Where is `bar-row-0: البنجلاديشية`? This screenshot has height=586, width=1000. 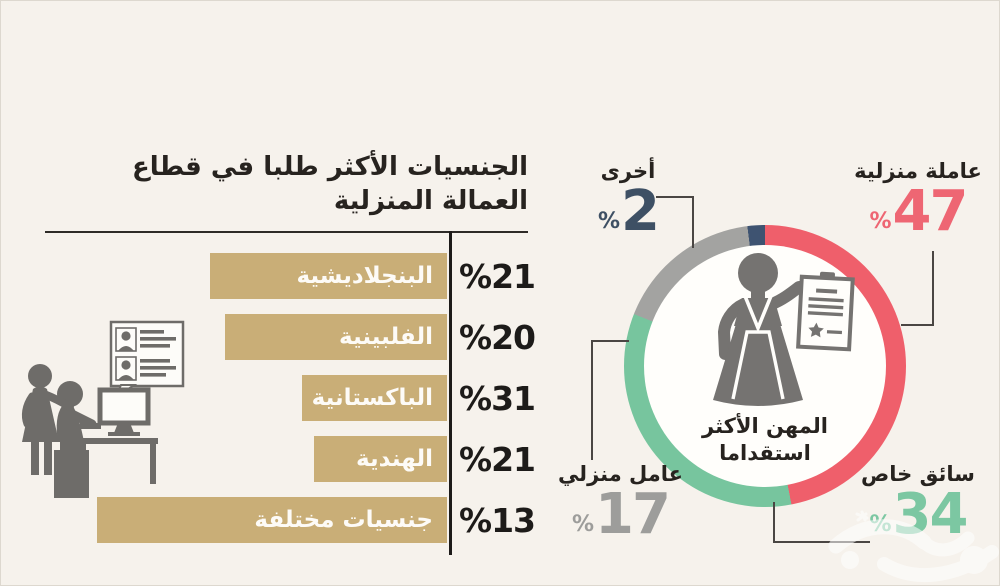
bar-row-0: البنجلاديشية is located at coordinates (328, 276).